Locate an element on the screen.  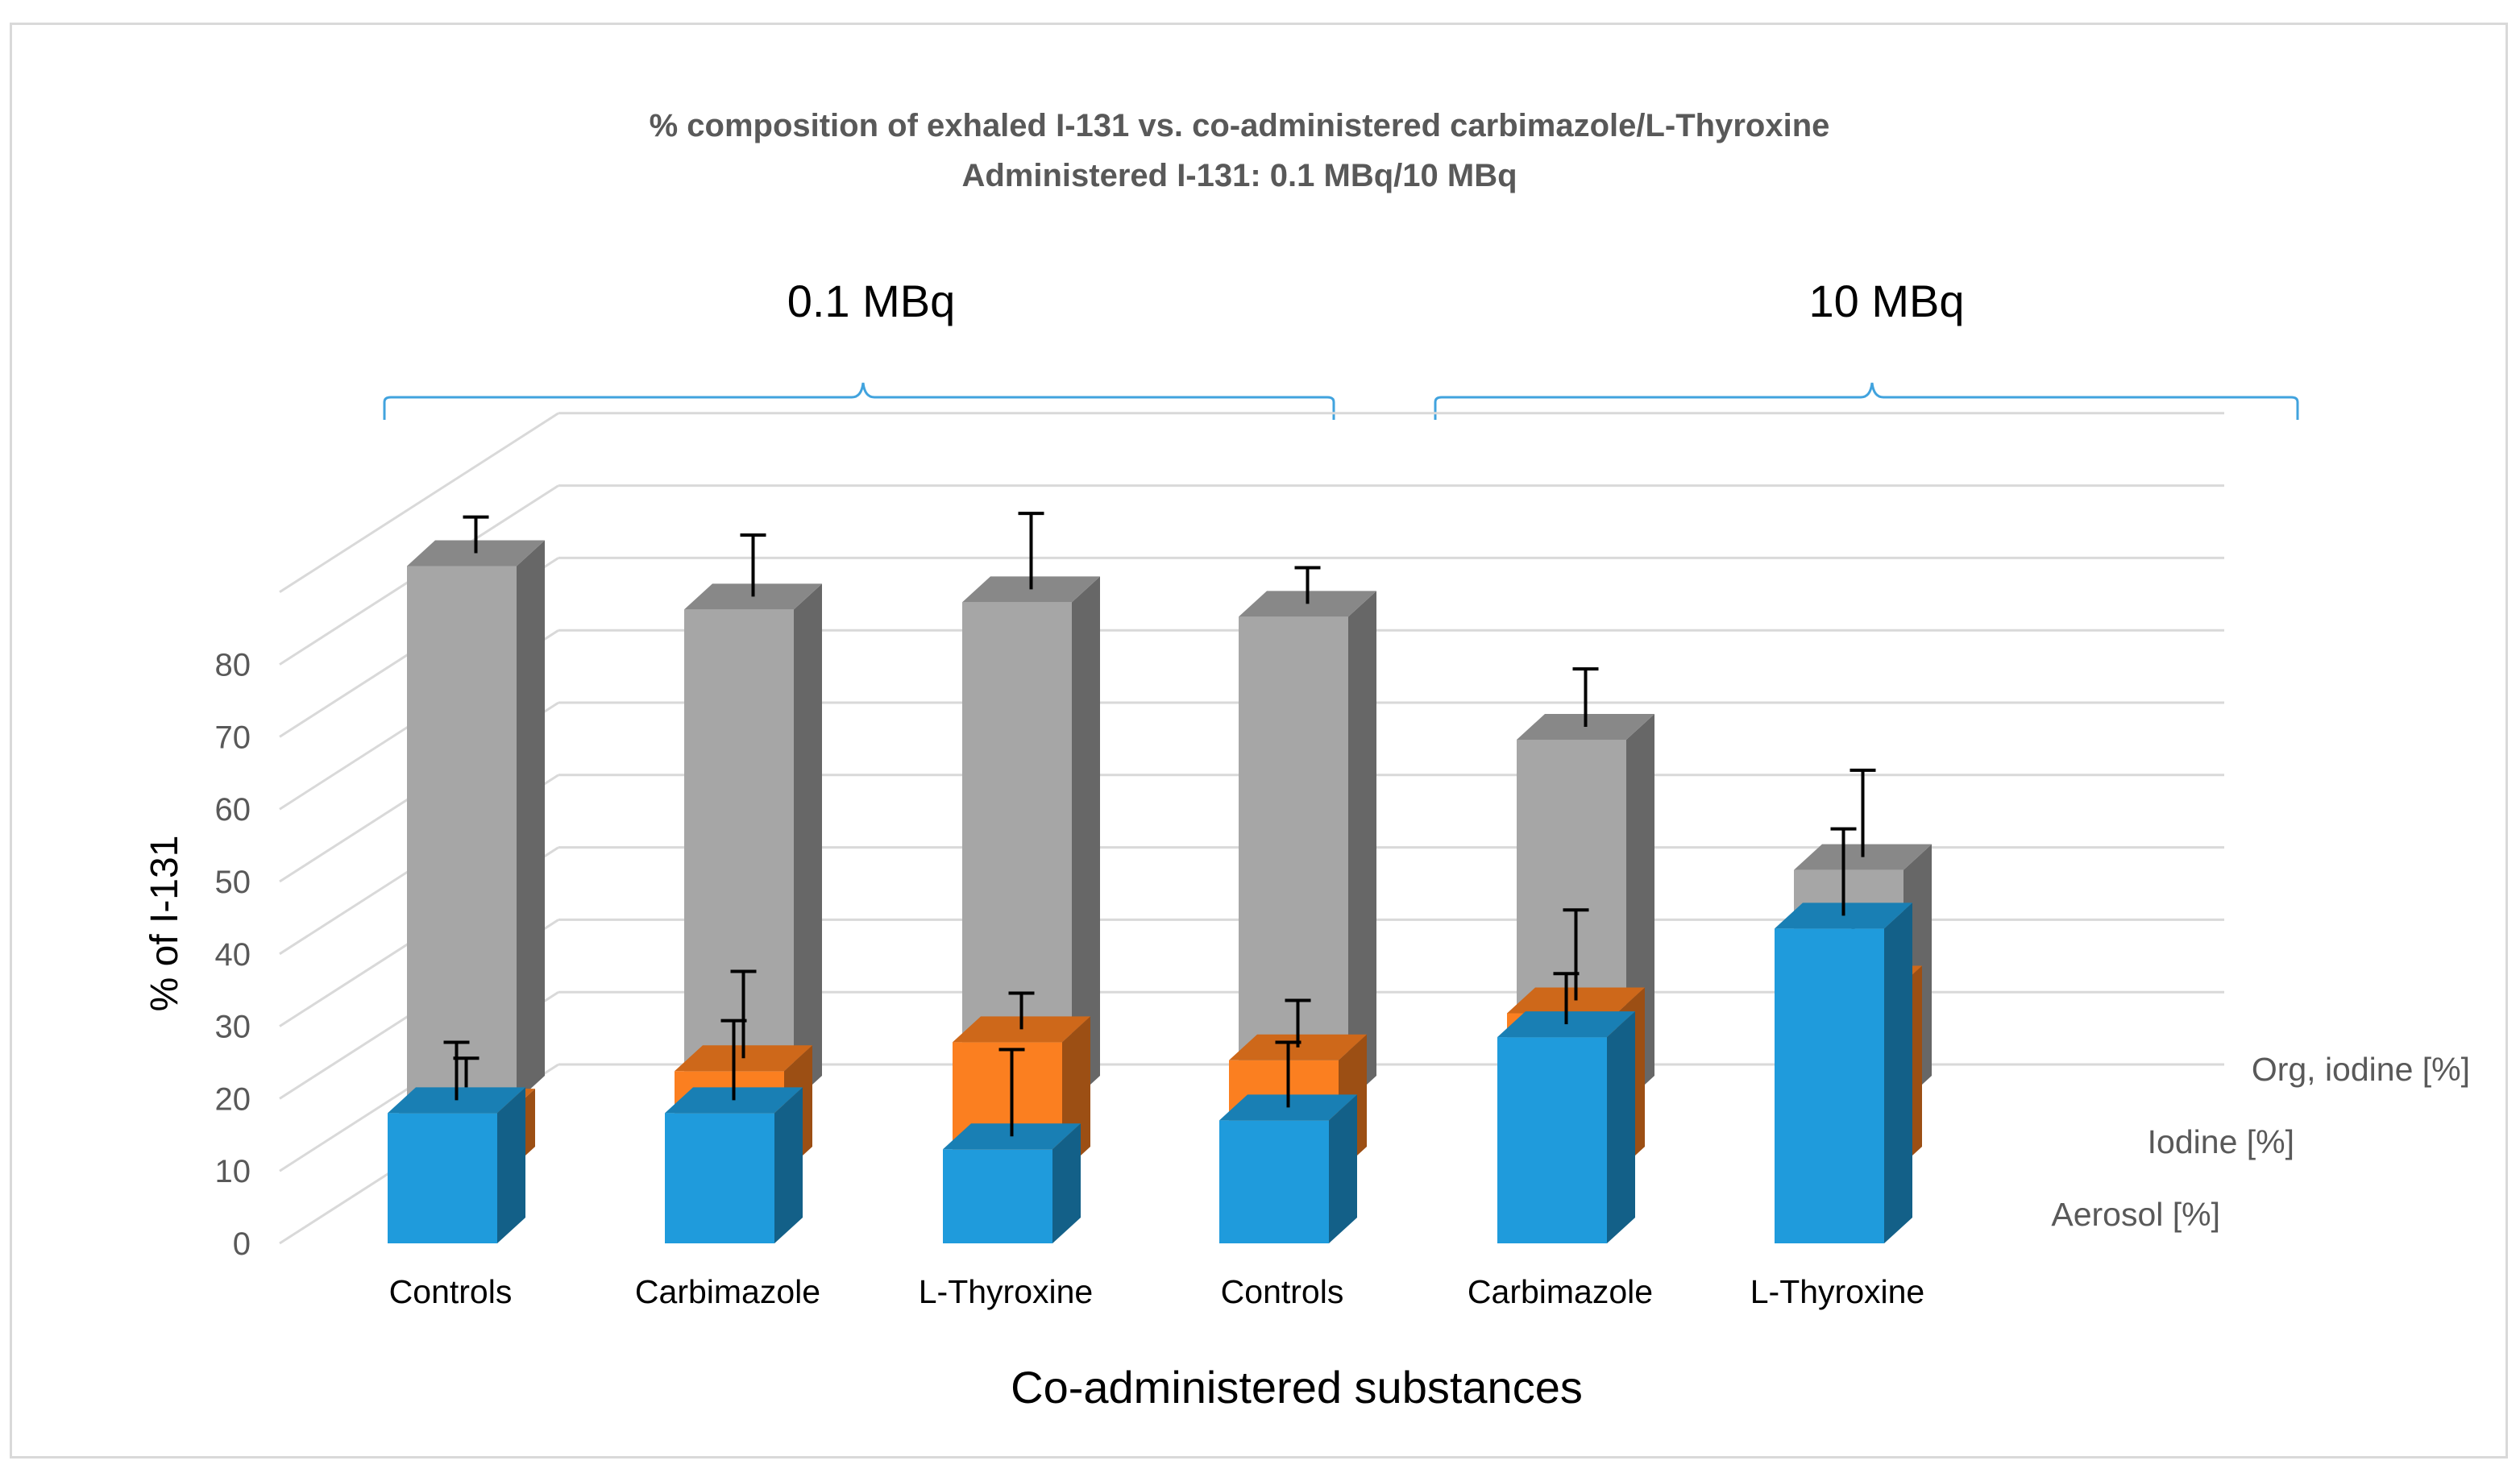
y-tick-label: 70 is located at coordinates (233, 738).